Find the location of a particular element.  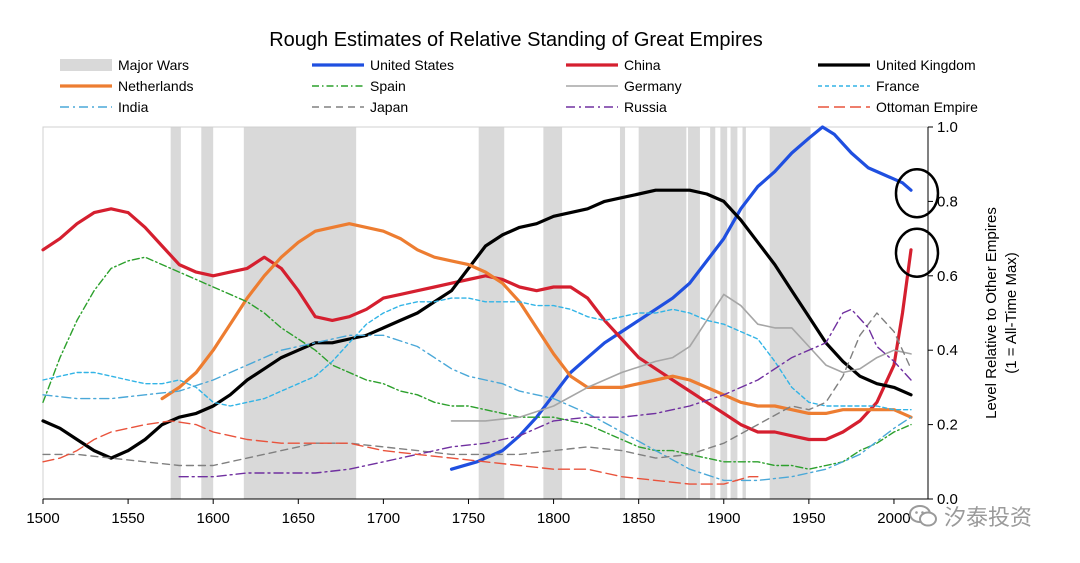

x-tick-label: 1750 is located at coordinates (468, 518).